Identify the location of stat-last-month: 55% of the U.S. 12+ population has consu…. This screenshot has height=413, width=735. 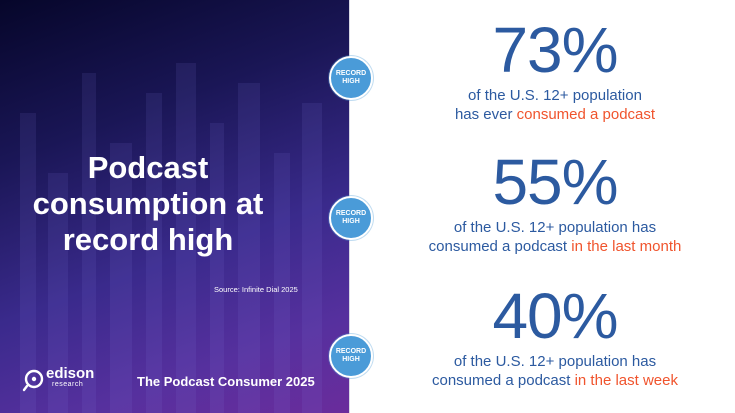
(555, 203).